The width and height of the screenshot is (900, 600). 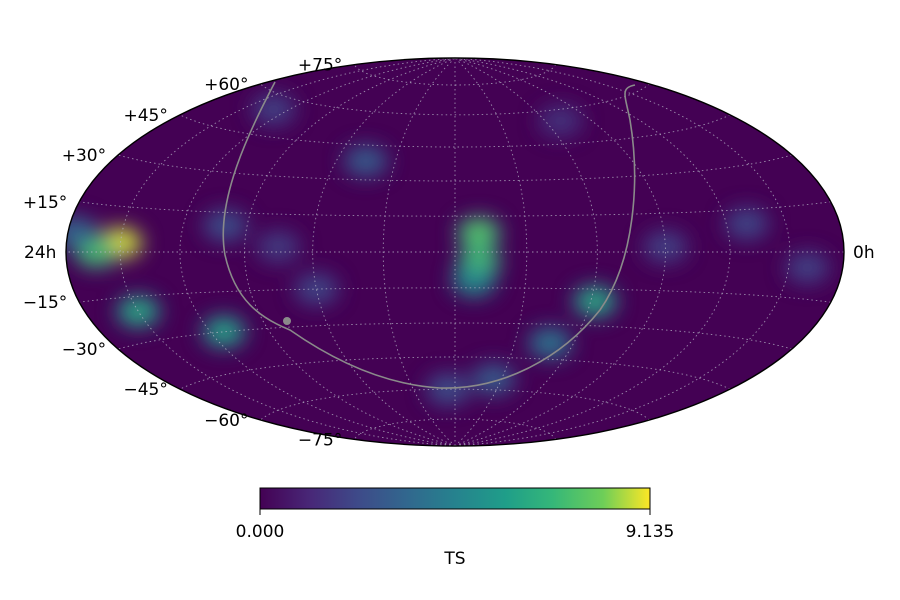 I want to click on colorbar-max-label: 9.135, so click(x=650, y=532).